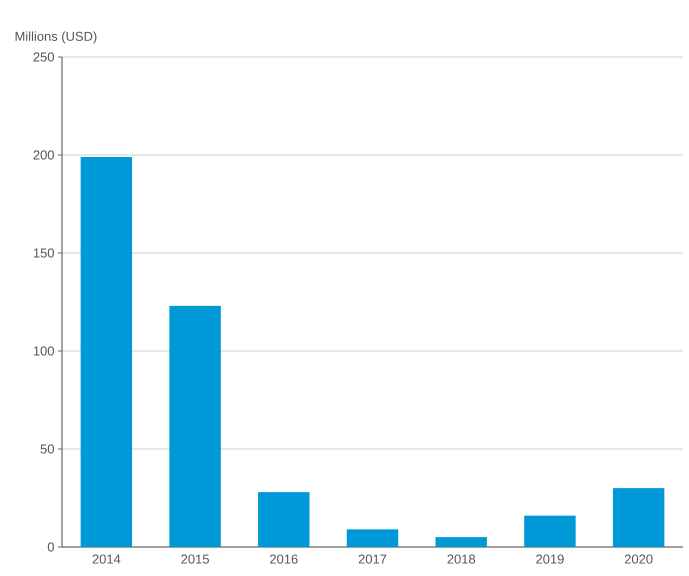 This screenshot has height=576, width=689. I want to click on x-tick-label: 2016, so click(284, 559).